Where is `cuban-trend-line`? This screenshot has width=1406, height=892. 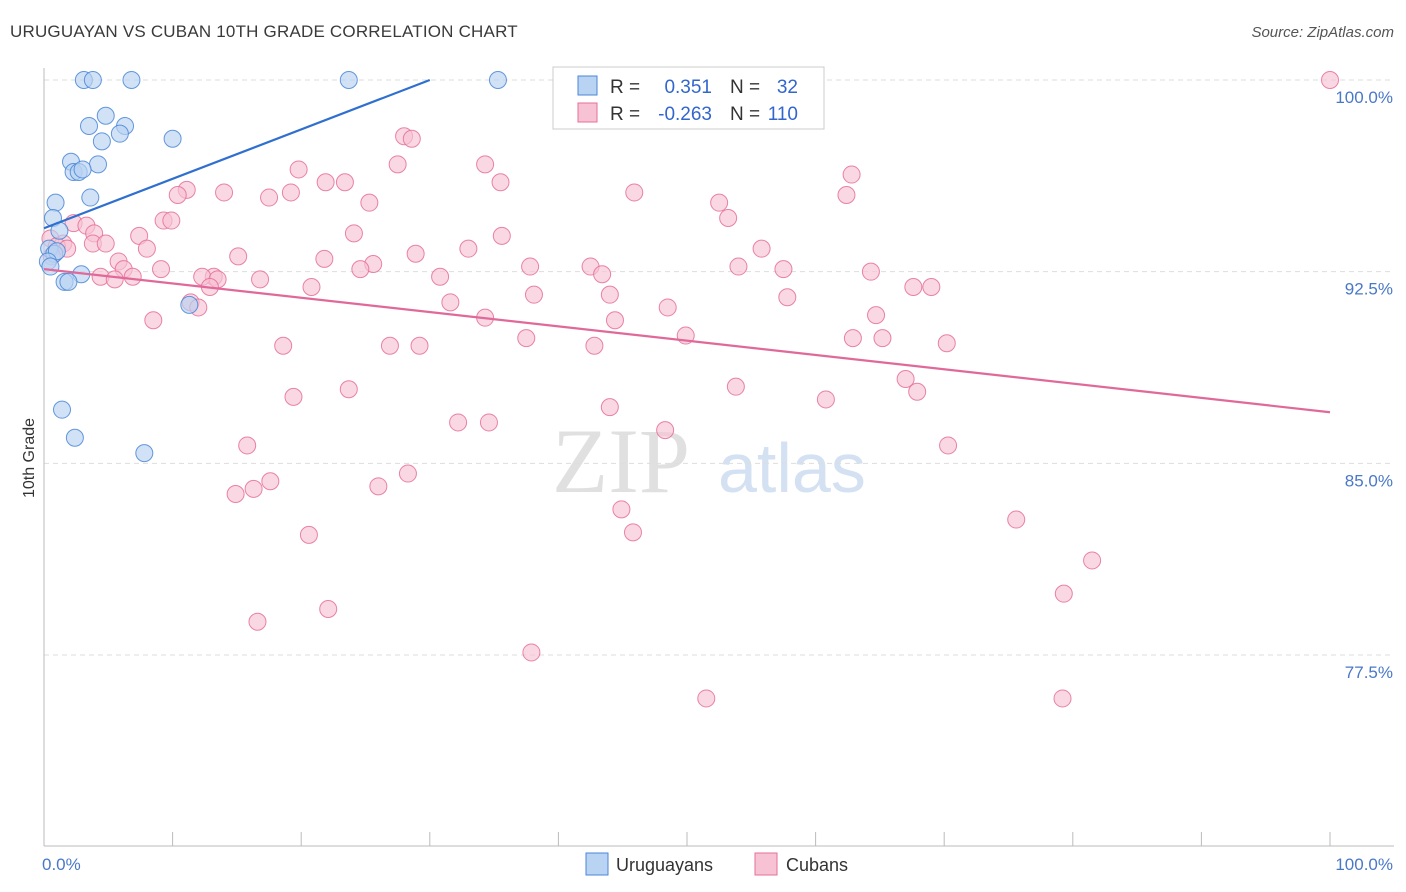 cuban-trend-line is located at coordinates (687, 341).